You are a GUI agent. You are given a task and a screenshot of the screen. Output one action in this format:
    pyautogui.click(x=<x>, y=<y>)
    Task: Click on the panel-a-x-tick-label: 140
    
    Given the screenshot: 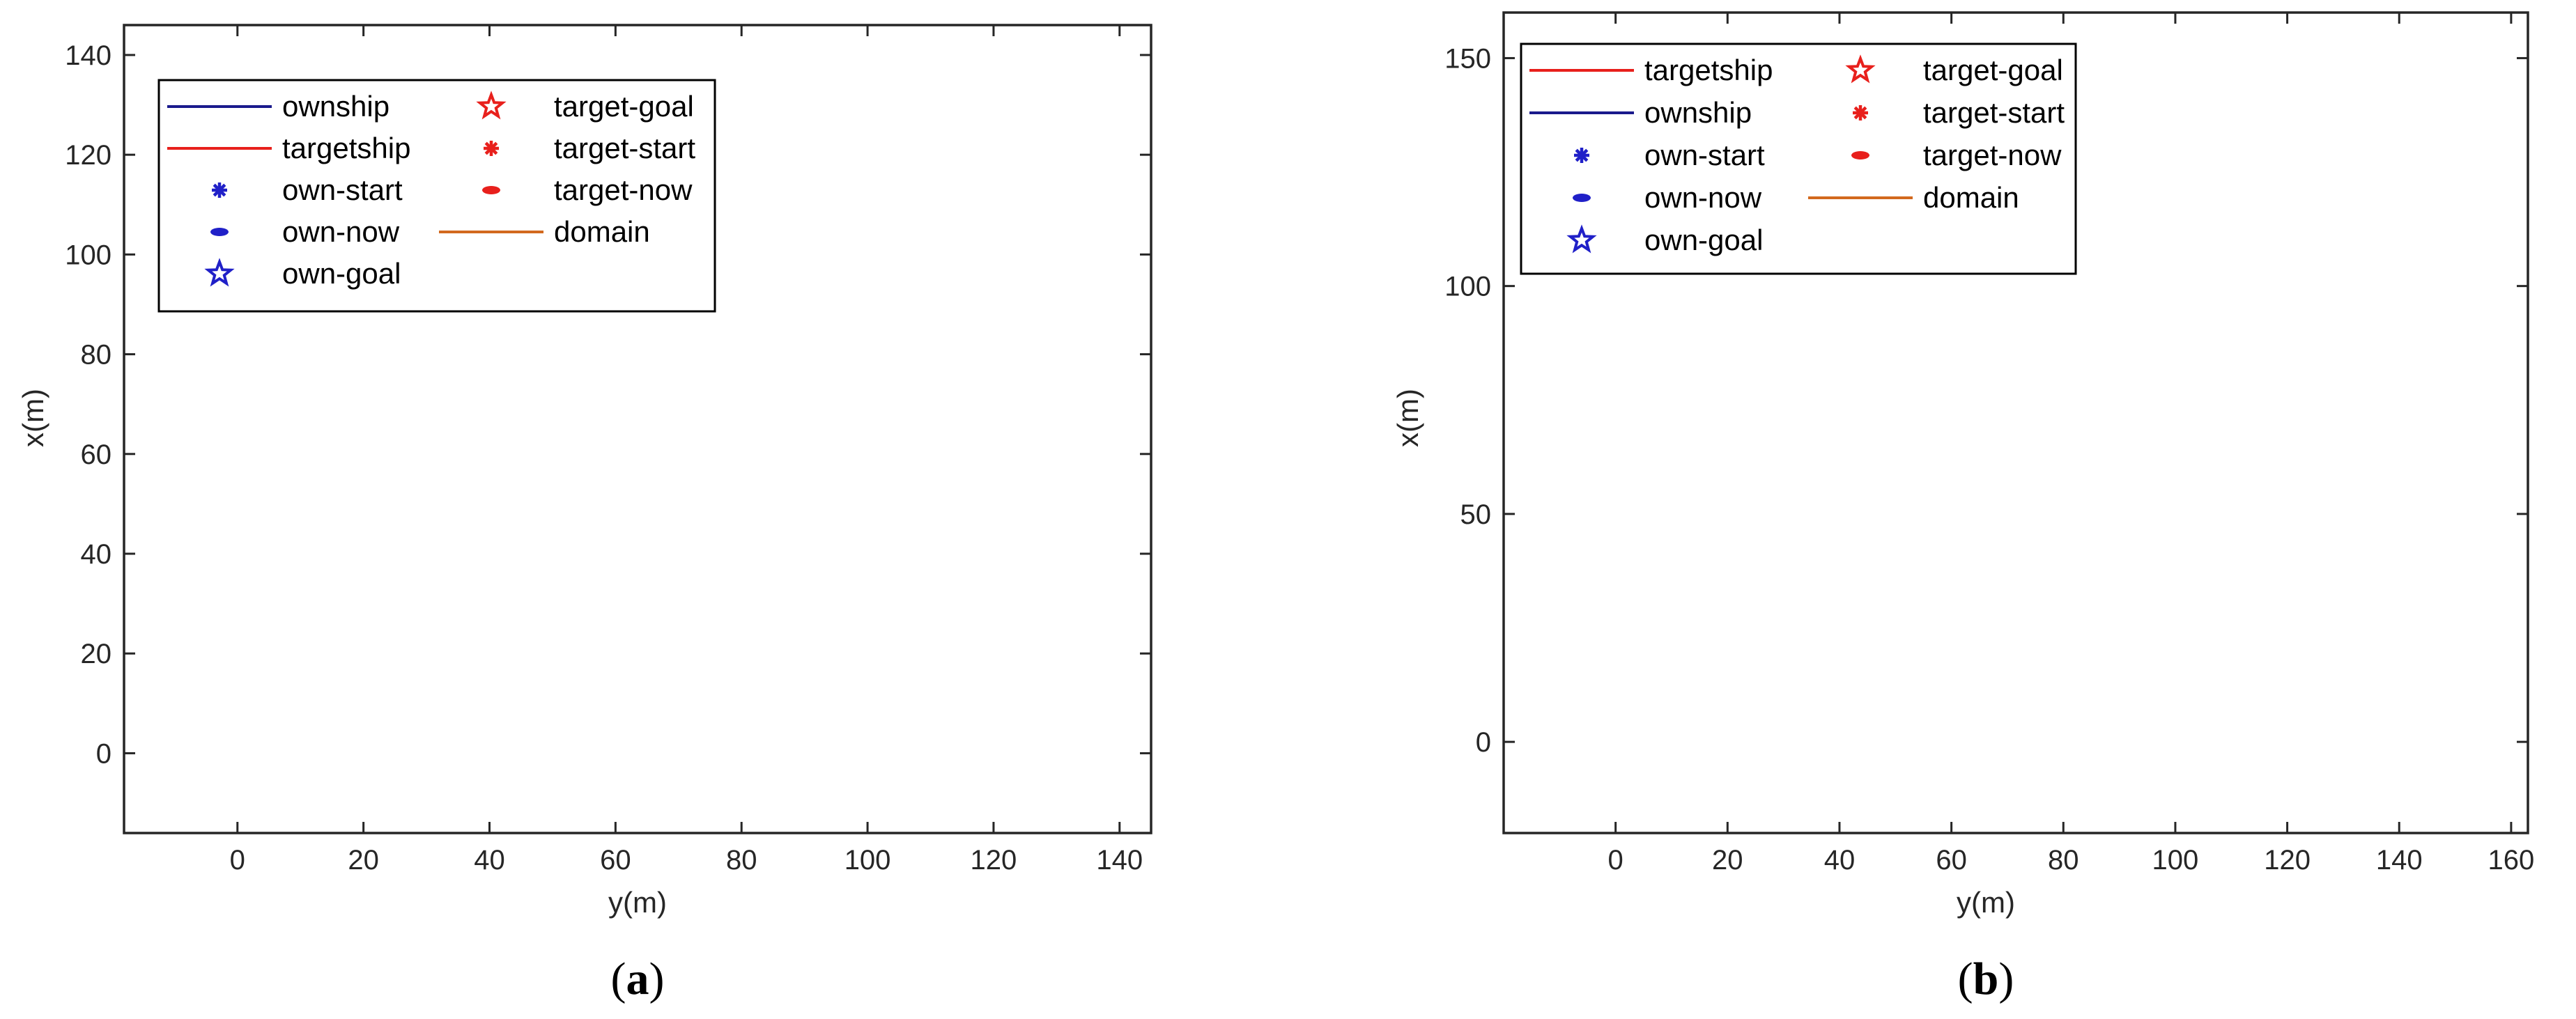 What is the action you would take?
    pyautogui.click(x=1119, y=861)
    